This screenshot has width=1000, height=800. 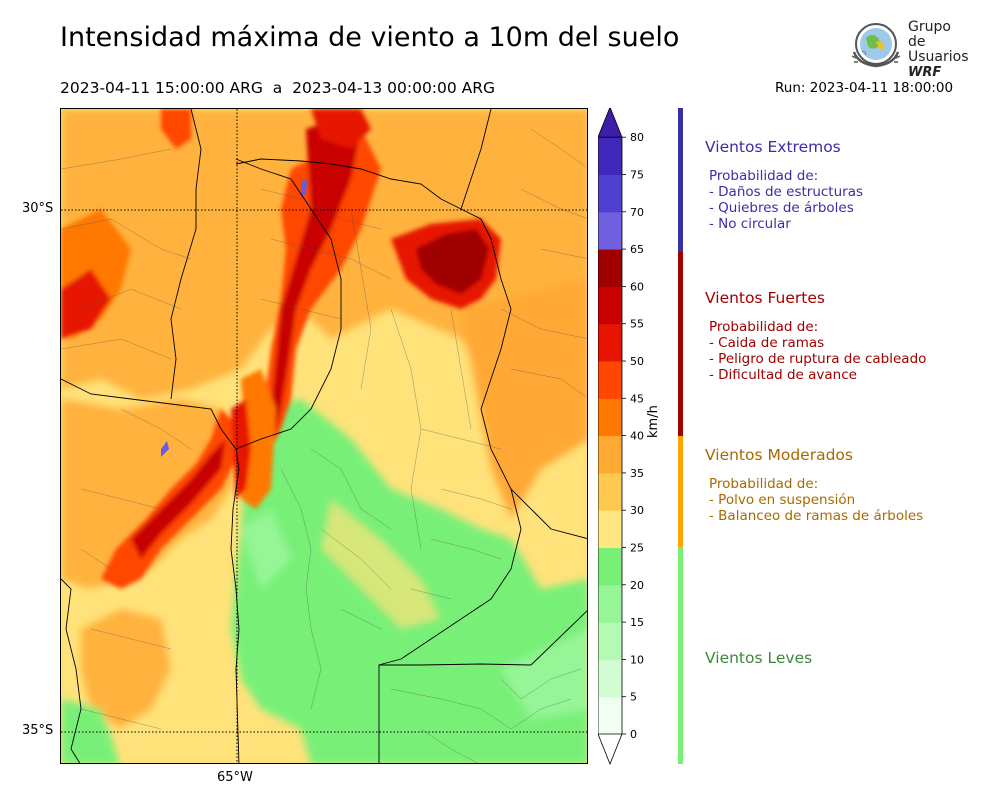 What do you see at coordinates (816, 516) in the screenshot?
I see `category-line: - Balanceo de ramas de árboles` at bounding box center [816, 516].